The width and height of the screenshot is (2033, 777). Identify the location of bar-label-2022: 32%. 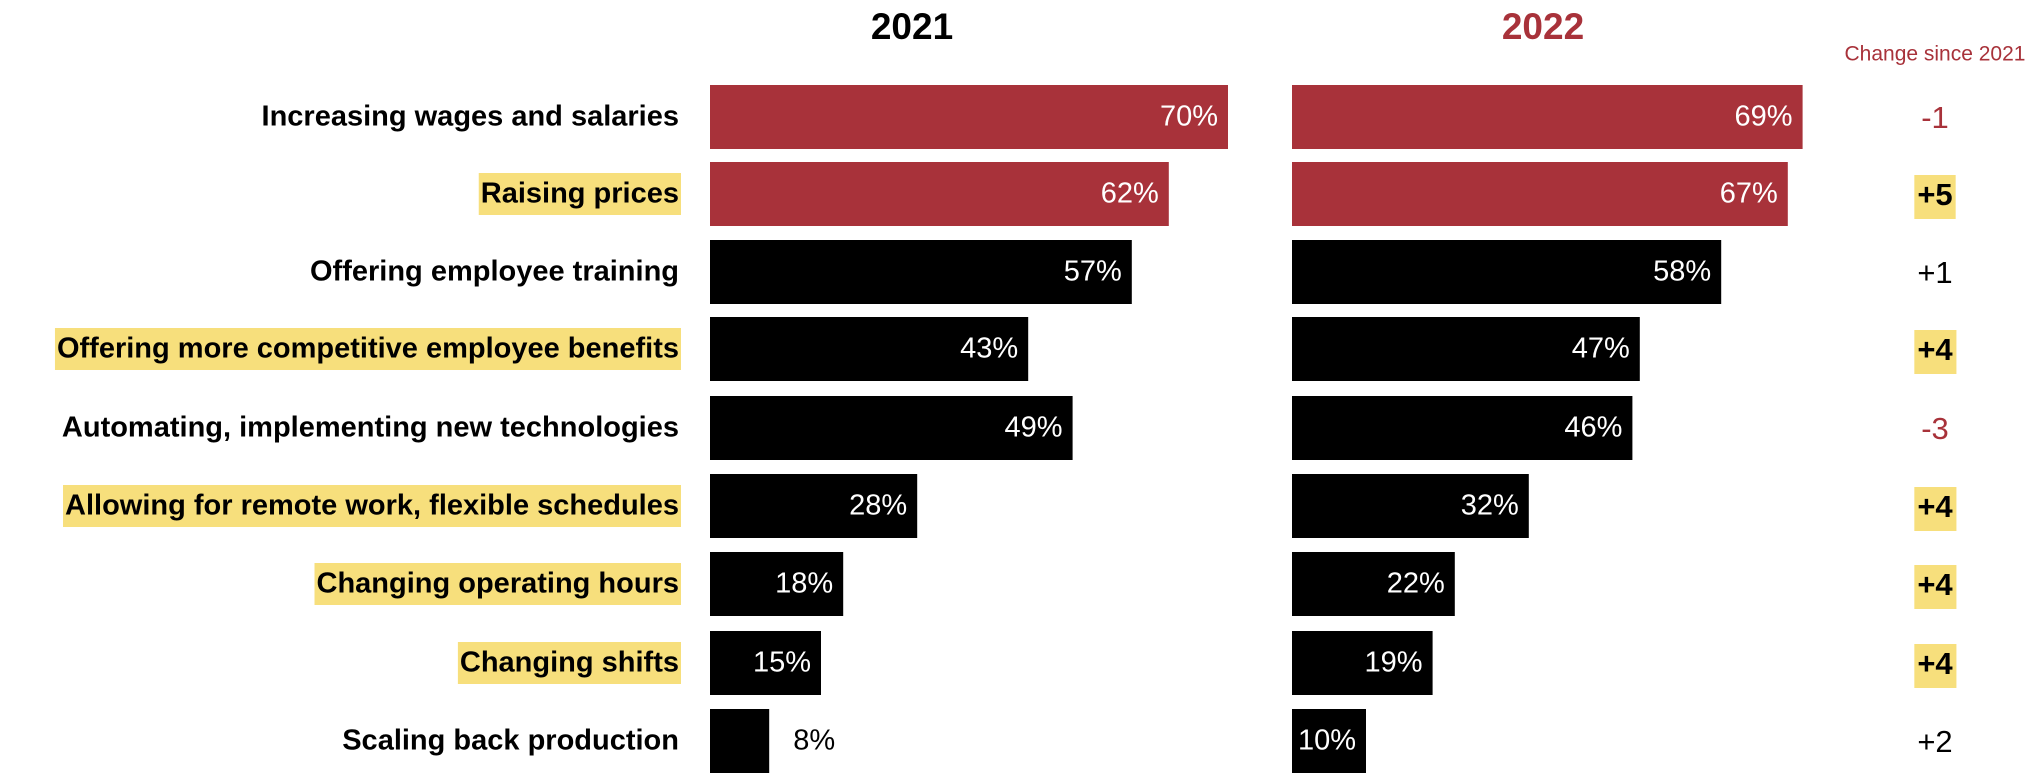
(1490, 506).